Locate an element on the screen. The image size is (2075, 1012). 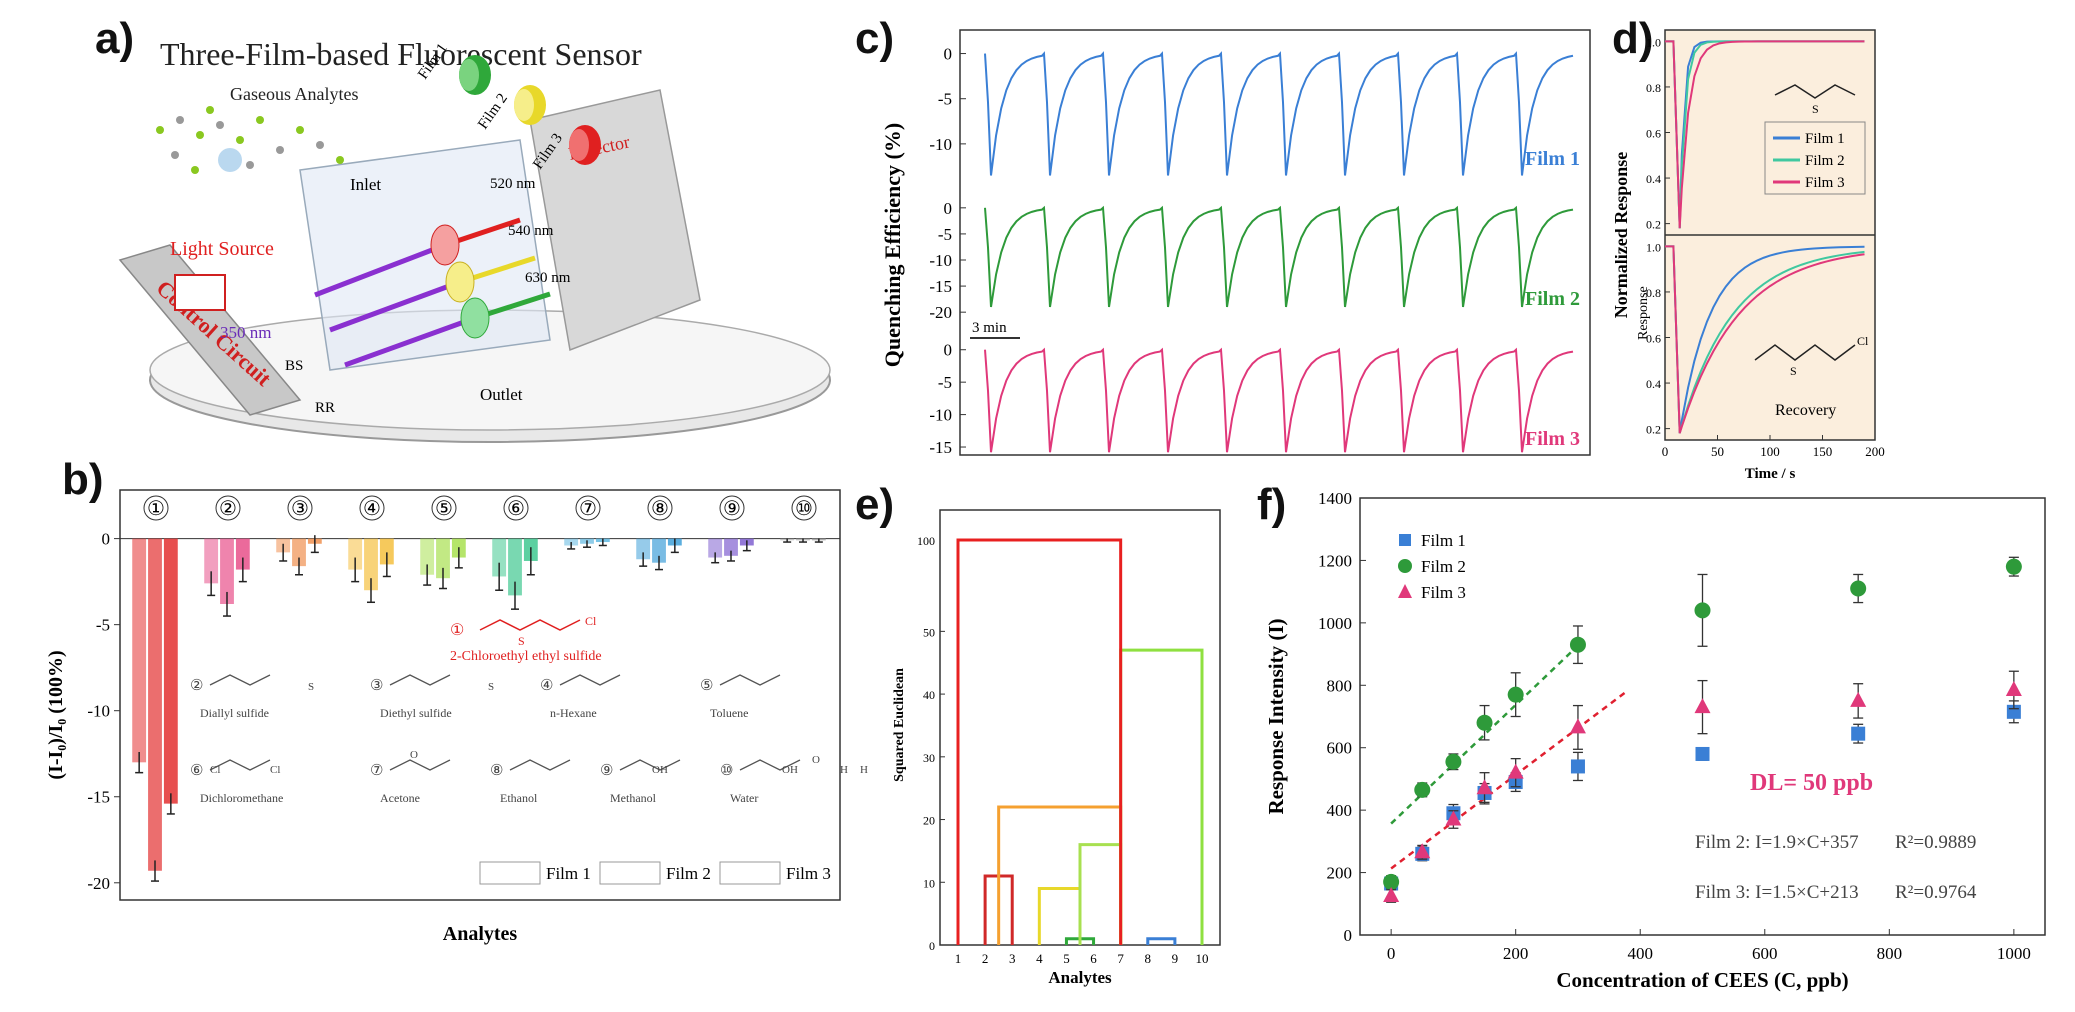
x-tick-label: 1 is located at coordinates (958, 958).